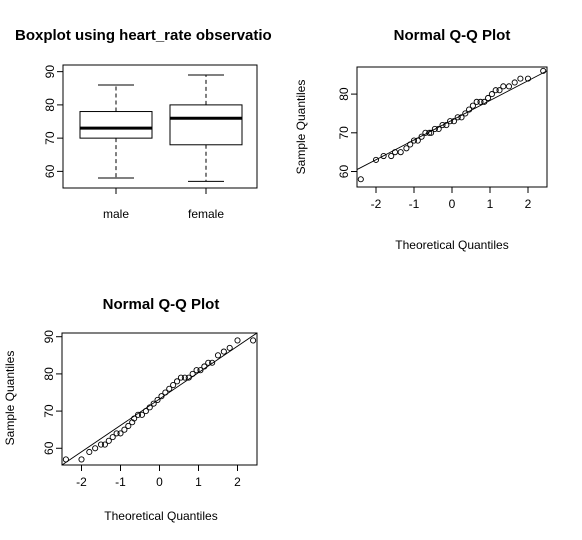 The width and height of the screenshot is (582, 540). Describe the element at coordinates (198, 482) in the screenshot. I see `qq2-xtick-label: 1` at that location.